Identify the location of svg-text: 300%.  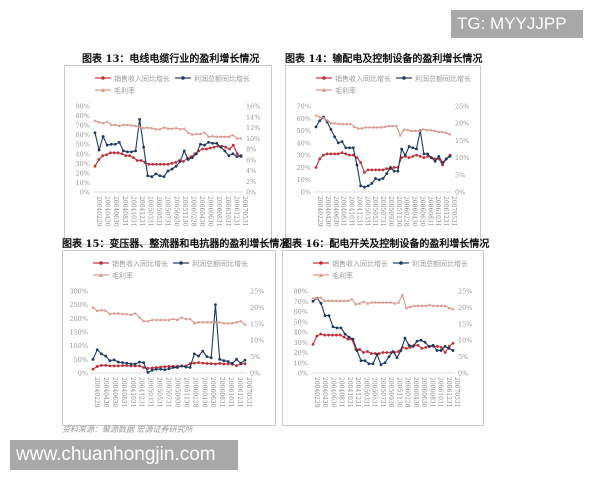
(78, 292).